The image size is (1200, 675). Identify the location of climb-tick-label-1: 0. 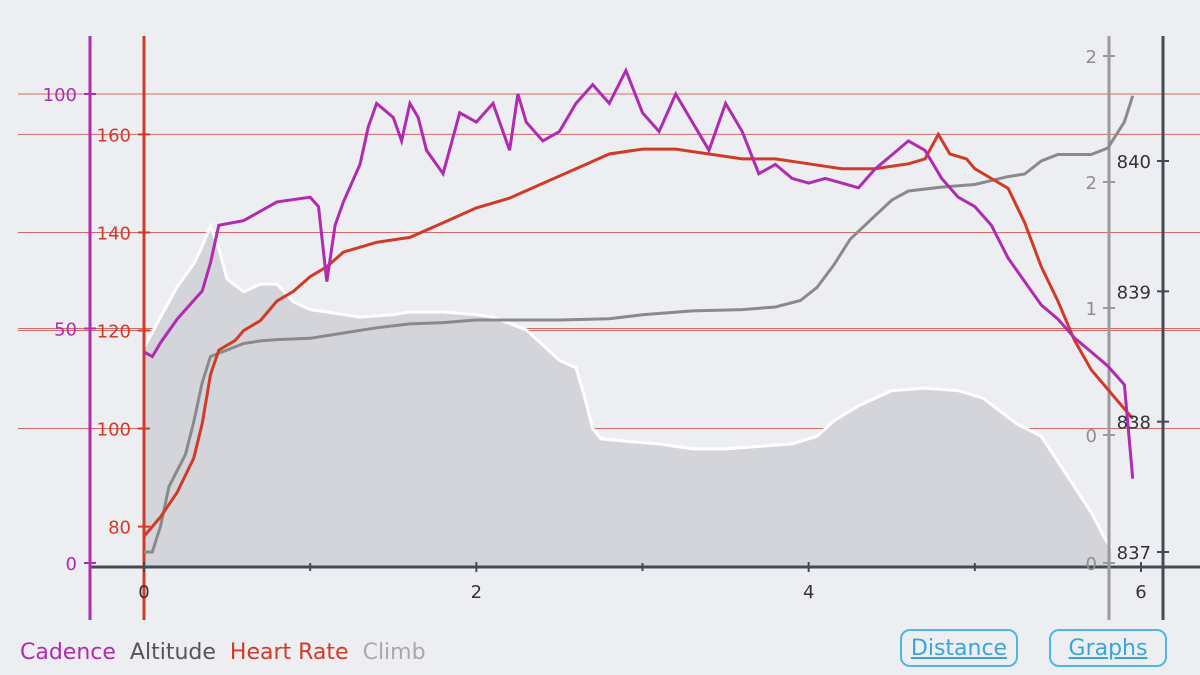
(1091, 436).